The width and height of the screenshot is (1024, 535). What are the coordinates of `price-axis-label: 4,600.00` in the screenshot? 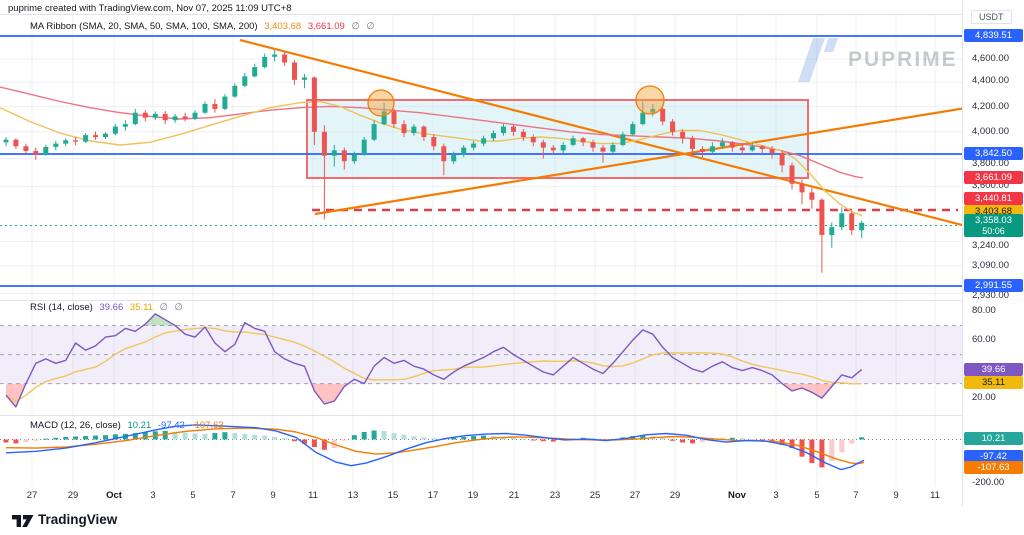 It's located at (990, 58).